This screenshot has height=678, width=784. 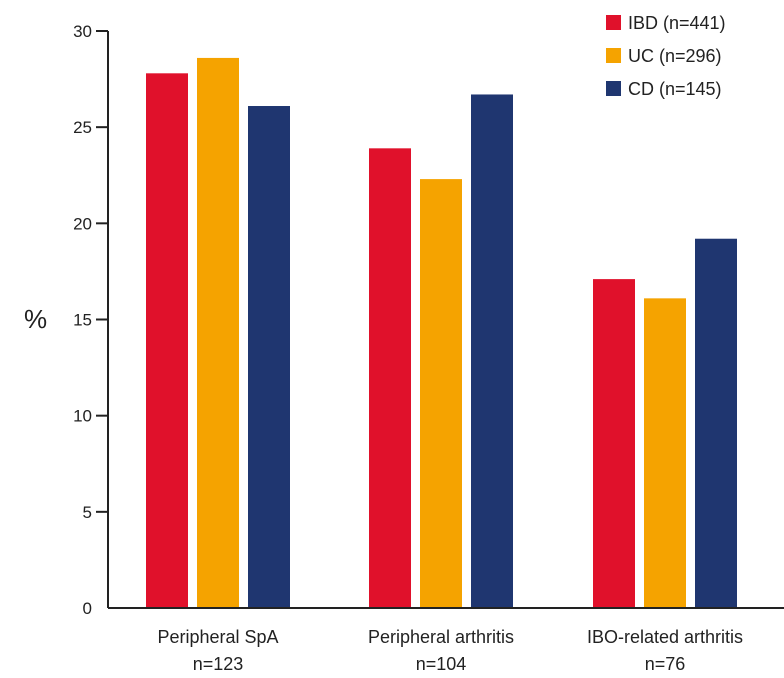 I want to click on y-tick-label: 15, so click(x=82, y=320).